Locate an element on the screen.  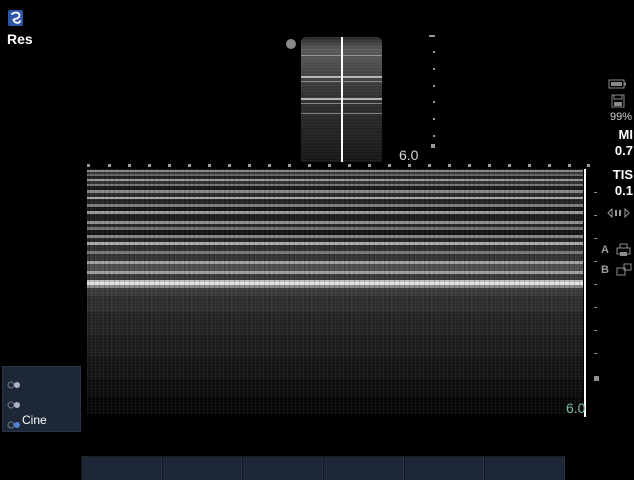
mi-value: 0.7 is located at coordinates (623, 150).